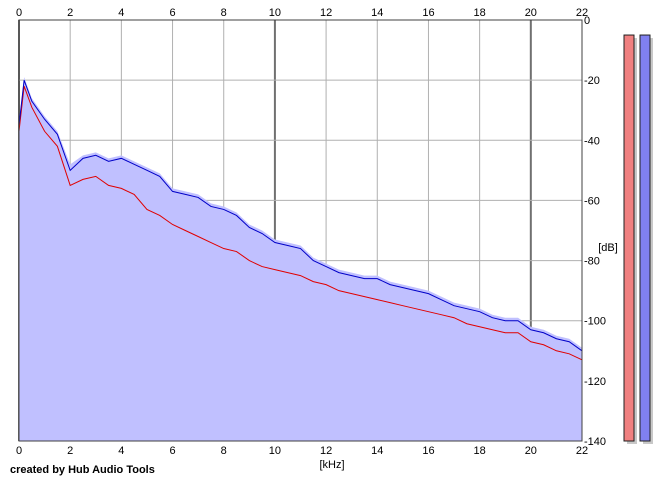 Image resolution: width=664 pixels, height=481 pixels. Describe the element at coordinates (82, 470) in the screenshot. I see `credit-text: created by Hub Audio Tools` at that location.